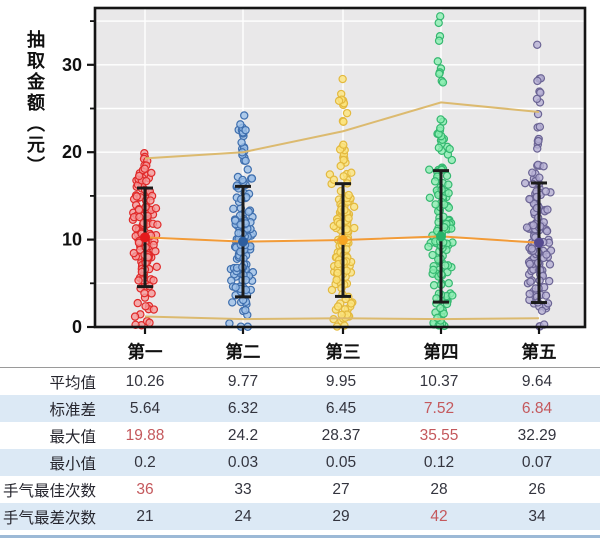 Image resolution: width=600 pixels, height=546 pixels. Describe the element at coordinates (243, 435) in the screenshot. I see `table-cell: 24.2` at that location.